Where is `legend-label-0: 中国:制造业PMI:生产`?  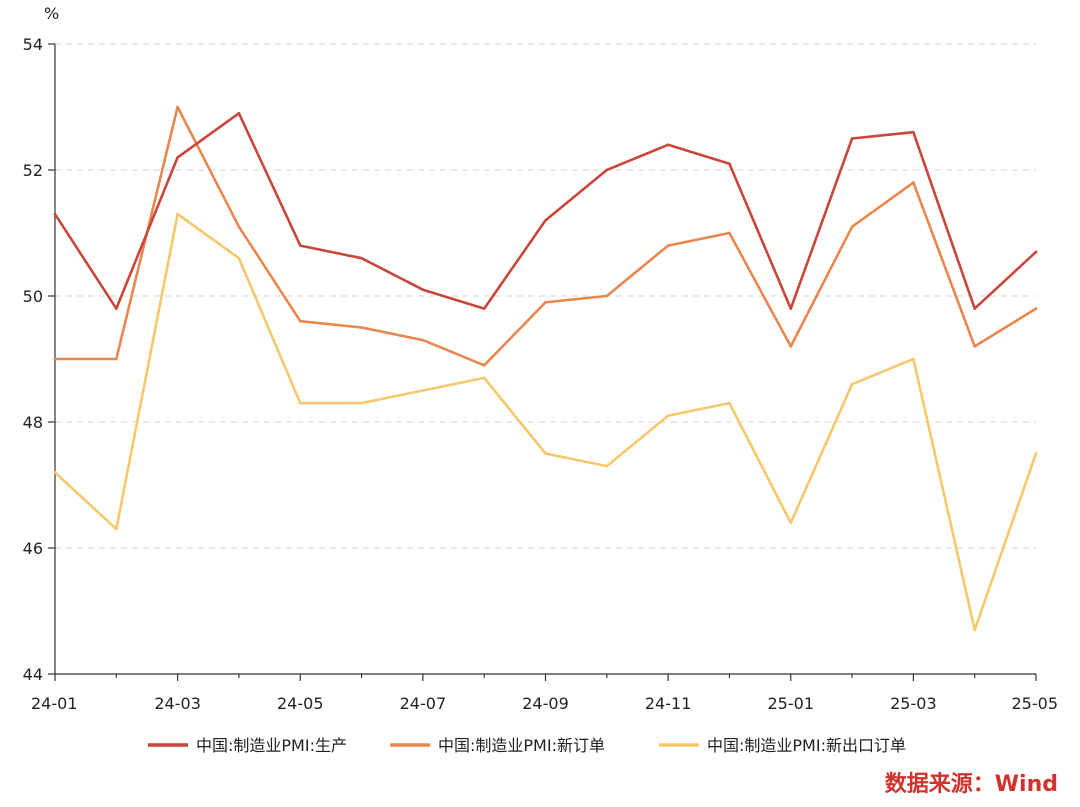 legend-label-0: 中国:制造业PMI:生产 is located at coordinates (271, 745).